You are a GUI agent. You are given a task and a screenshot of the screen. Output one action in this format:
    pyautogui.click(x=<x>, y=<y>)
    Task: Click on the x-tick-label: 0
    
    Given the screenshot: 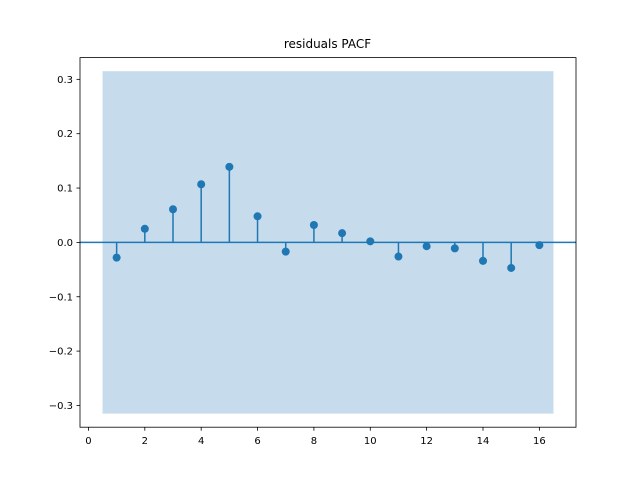 What is the action you would take?
    pyautogui.click(x=88, y=441)
    